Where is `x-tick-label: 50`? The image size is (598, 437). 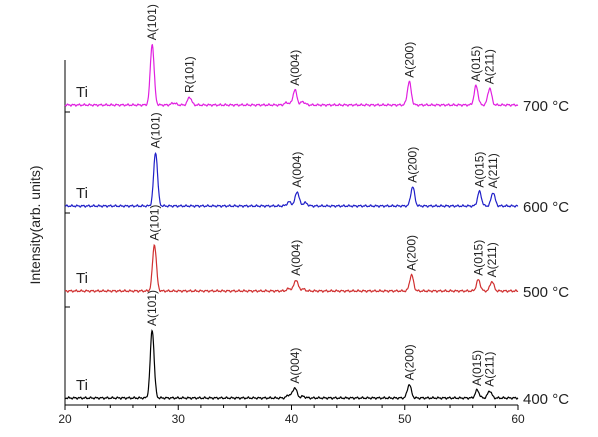
x-tick-label: 50 is located at coordinates (405, 419).